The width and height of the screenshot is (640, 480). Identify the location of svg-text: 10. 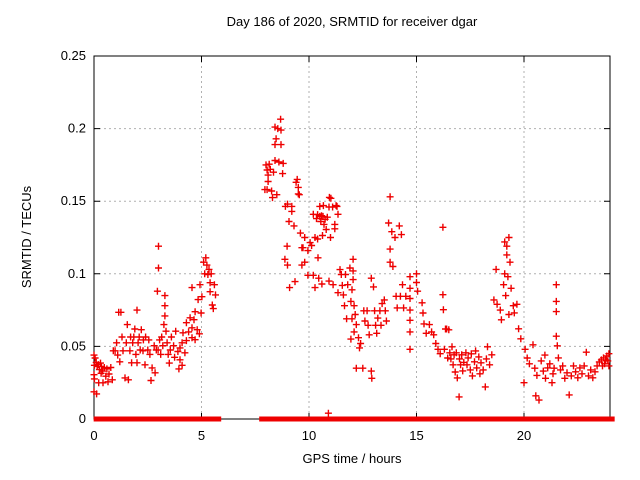
(309, 435).